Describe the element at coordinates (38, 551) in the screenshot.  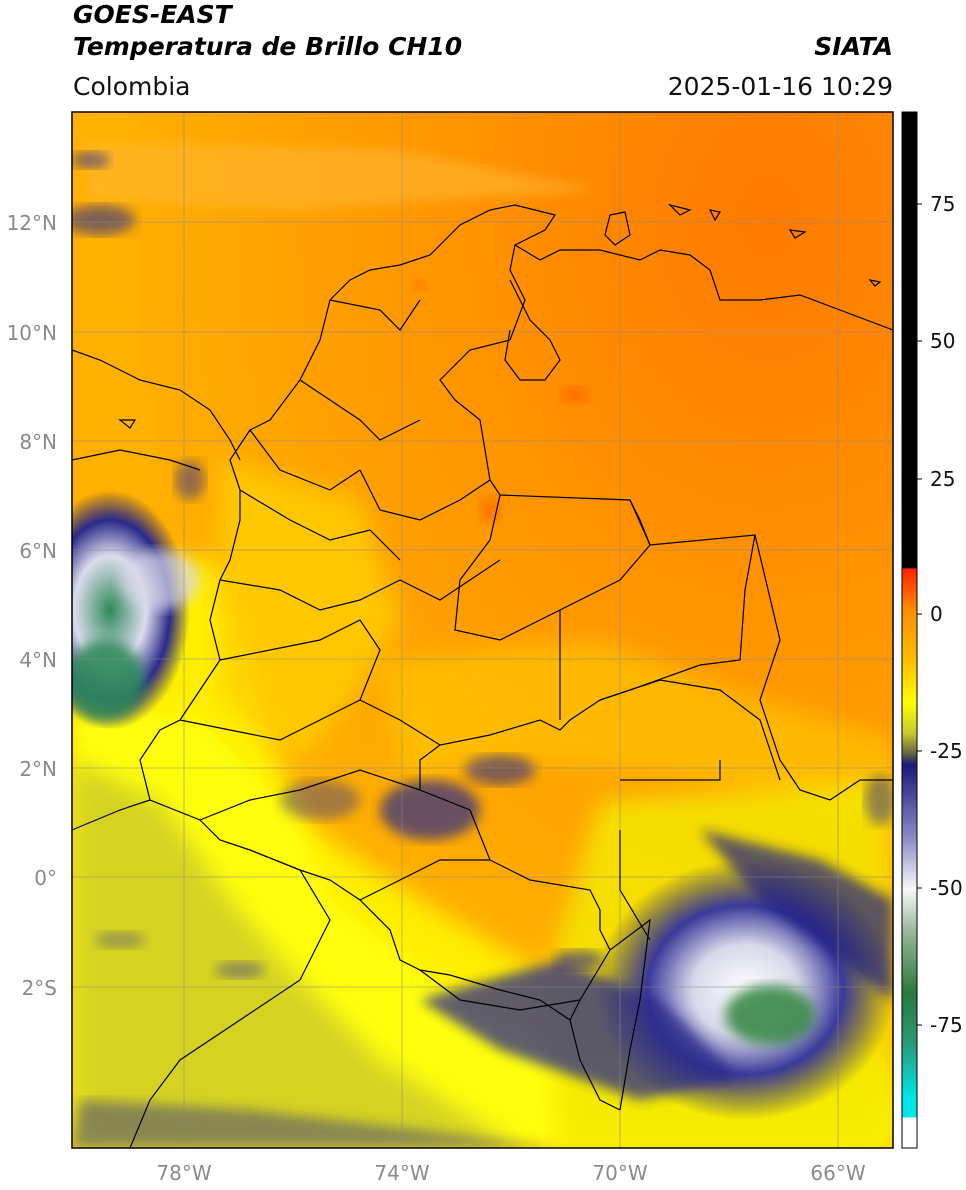
I see `lat-label-6N: 6°N` at that location.